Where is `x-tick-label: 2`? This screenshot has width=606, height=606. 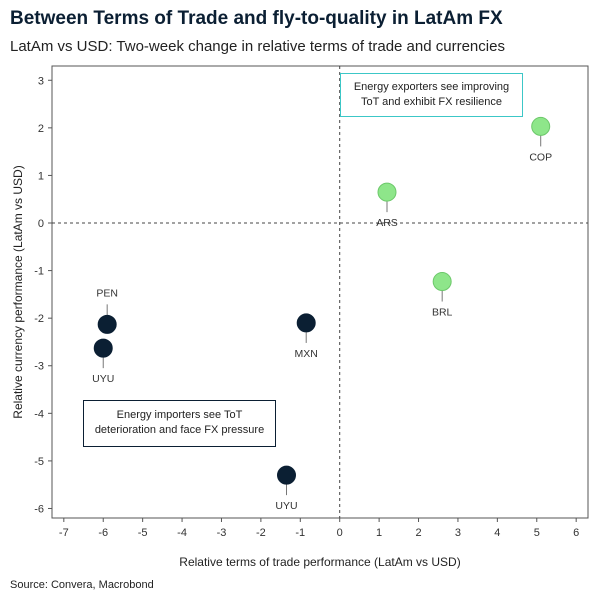
x-tick-label: 2 is located at coordinates (418, 533).